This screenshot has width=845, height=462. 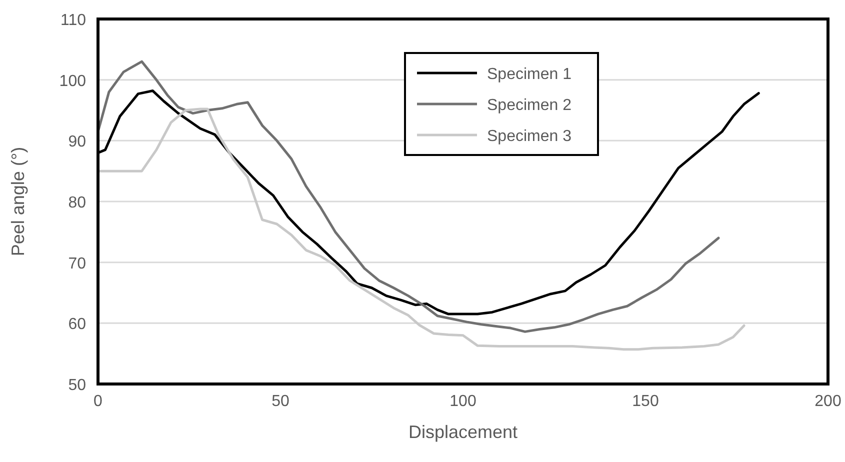 What do you see at coordinates (72, 81) in the screenshot?
I see `y-tick-label: 100` at bounding box center [72, 81].